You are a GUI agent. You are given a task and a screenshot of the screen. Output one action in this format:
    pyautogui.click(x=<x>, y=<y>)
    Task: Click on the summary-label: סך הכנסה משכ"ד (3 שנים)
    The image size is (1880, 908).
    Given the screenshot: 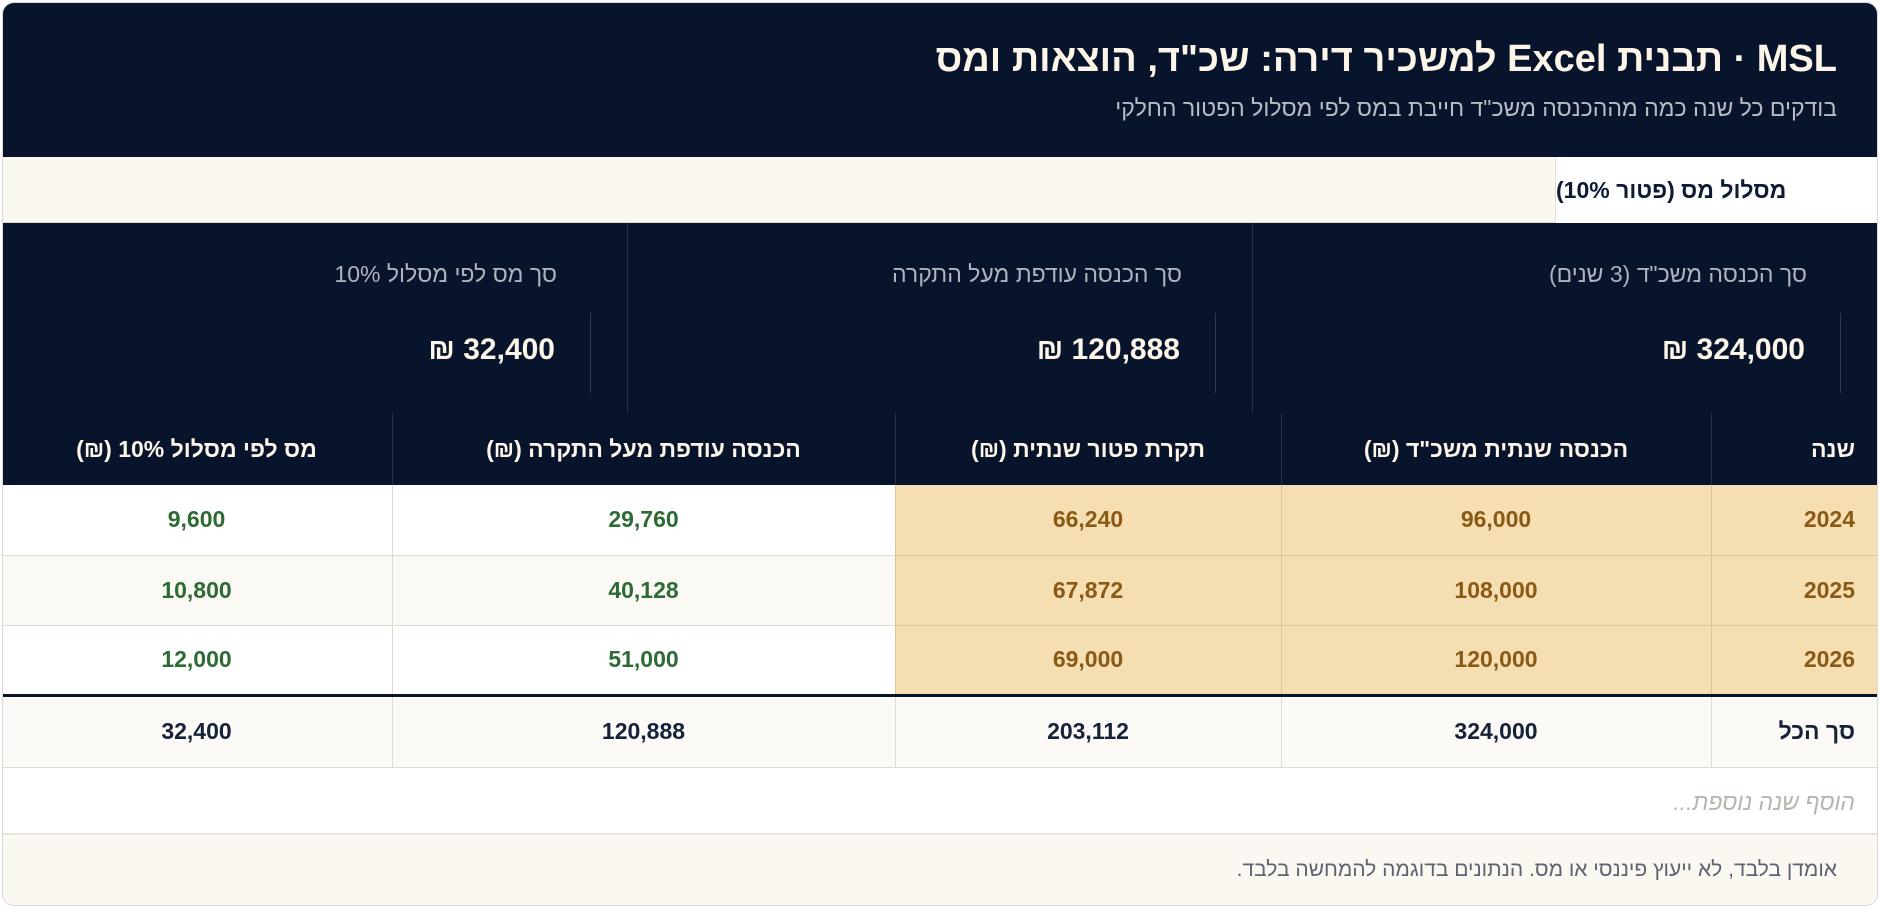 What is the action you would take?
    pyautogui.click(x=1677, y=274)
    